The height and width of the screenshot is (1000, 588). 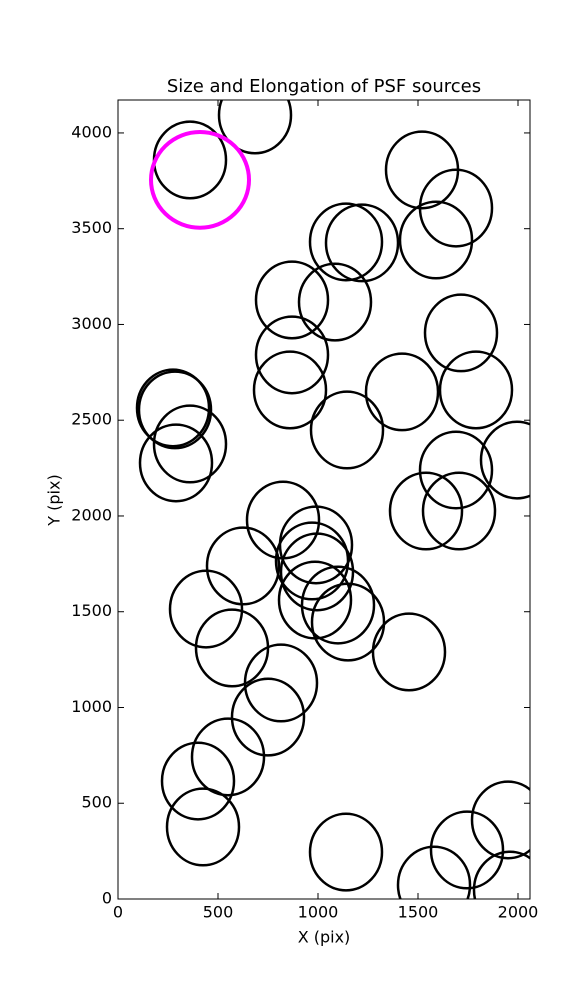 I want to click on y-tick-label: 2500, so click(x=91, y=419).